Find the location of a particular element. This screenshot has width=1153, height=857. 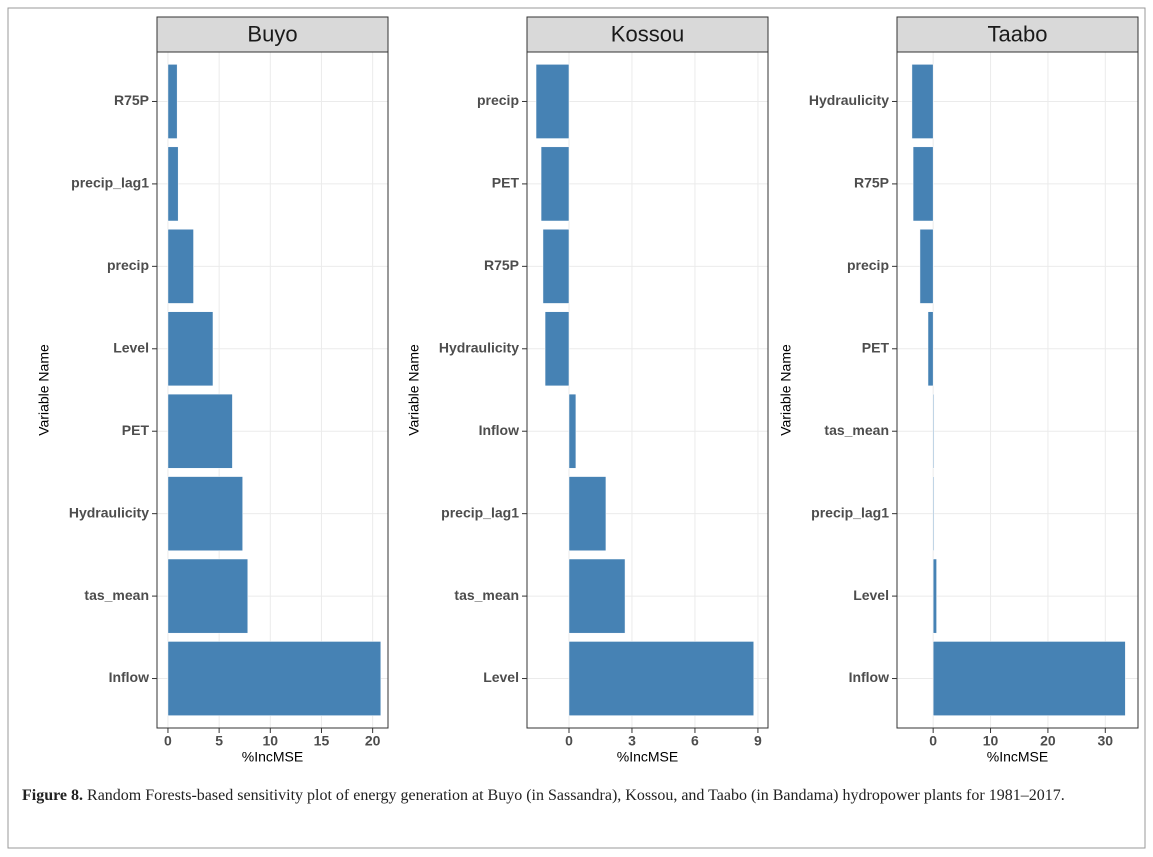

strip-title: Kossou is located at coordinates (647, 33).